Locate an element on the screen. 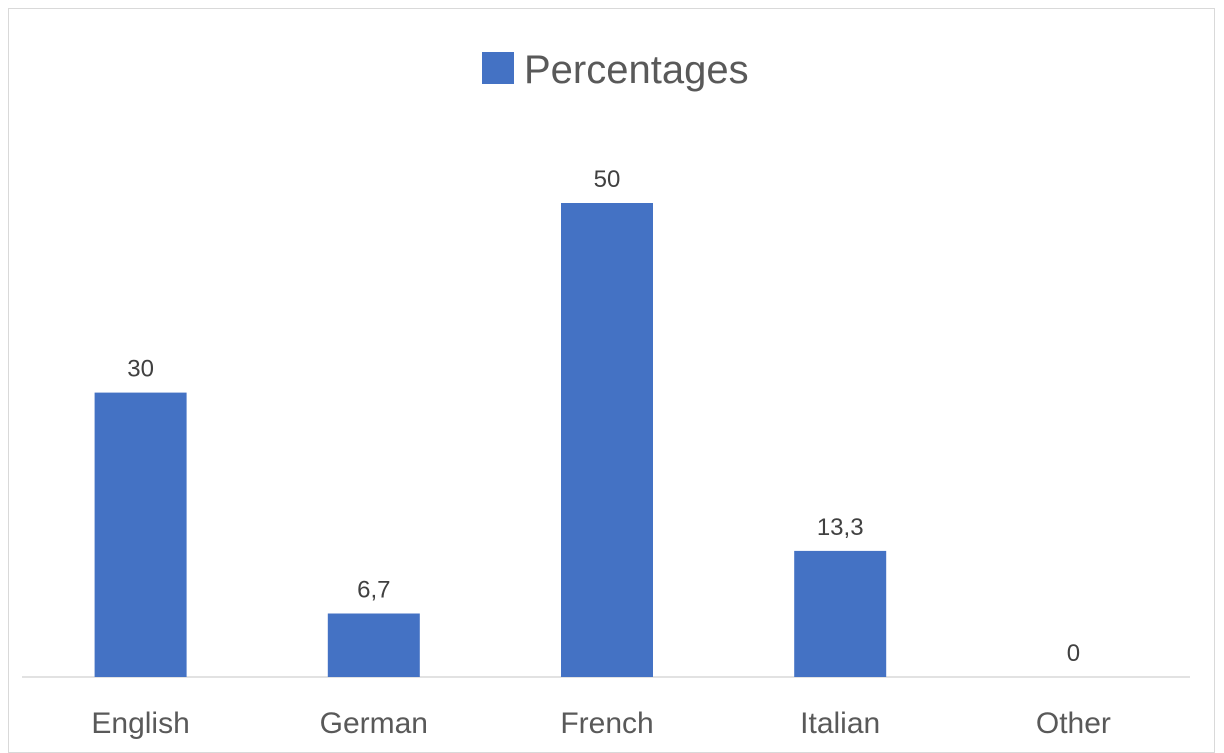  bar-italian is located at coordinates (840, 613).